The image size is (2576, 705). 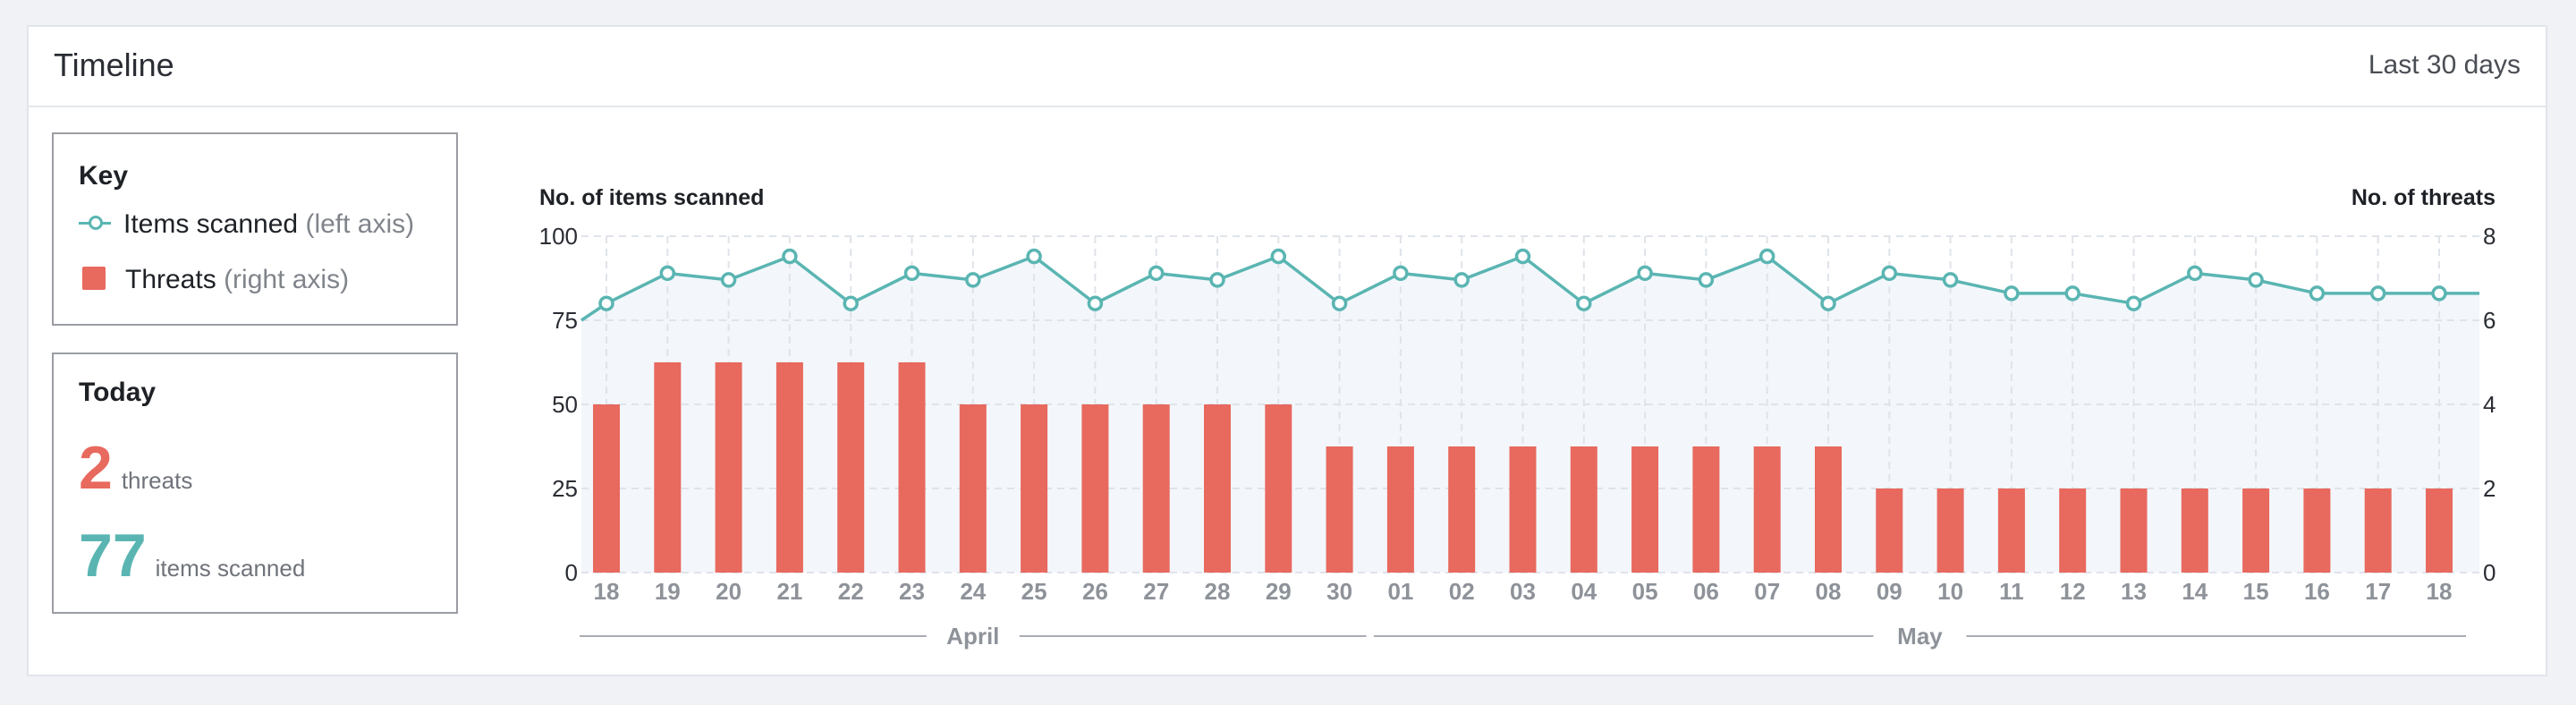 What do you see at coordinates (1920, 636) in the screenshot?
I see `month-label: May` at bounding box center [1920, 636].